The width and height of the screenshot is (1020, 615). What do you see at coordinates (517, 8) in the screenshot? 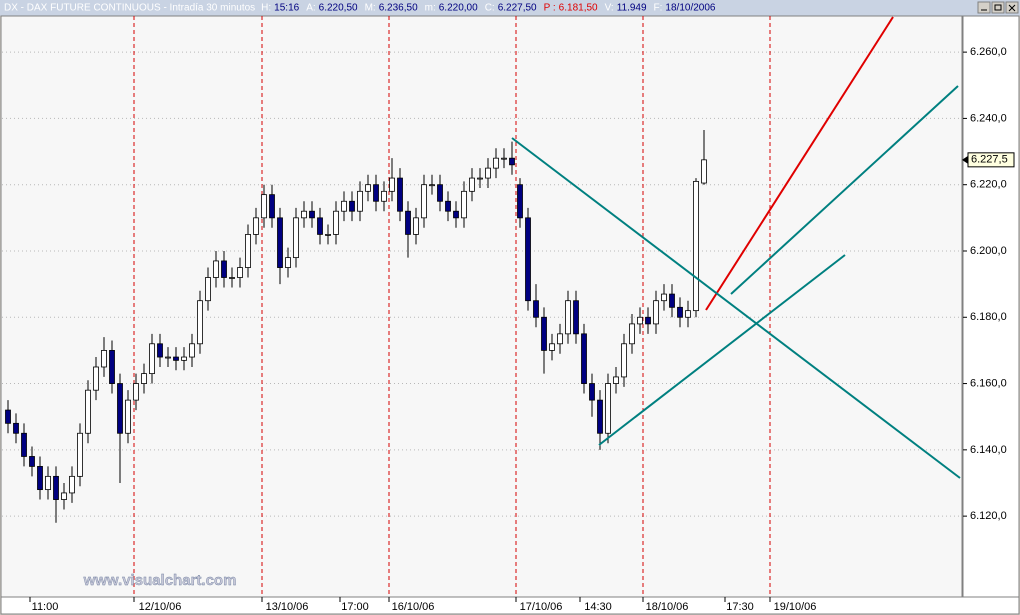
I see `info-value: 6.227,50` at bounding box center [517, 8].